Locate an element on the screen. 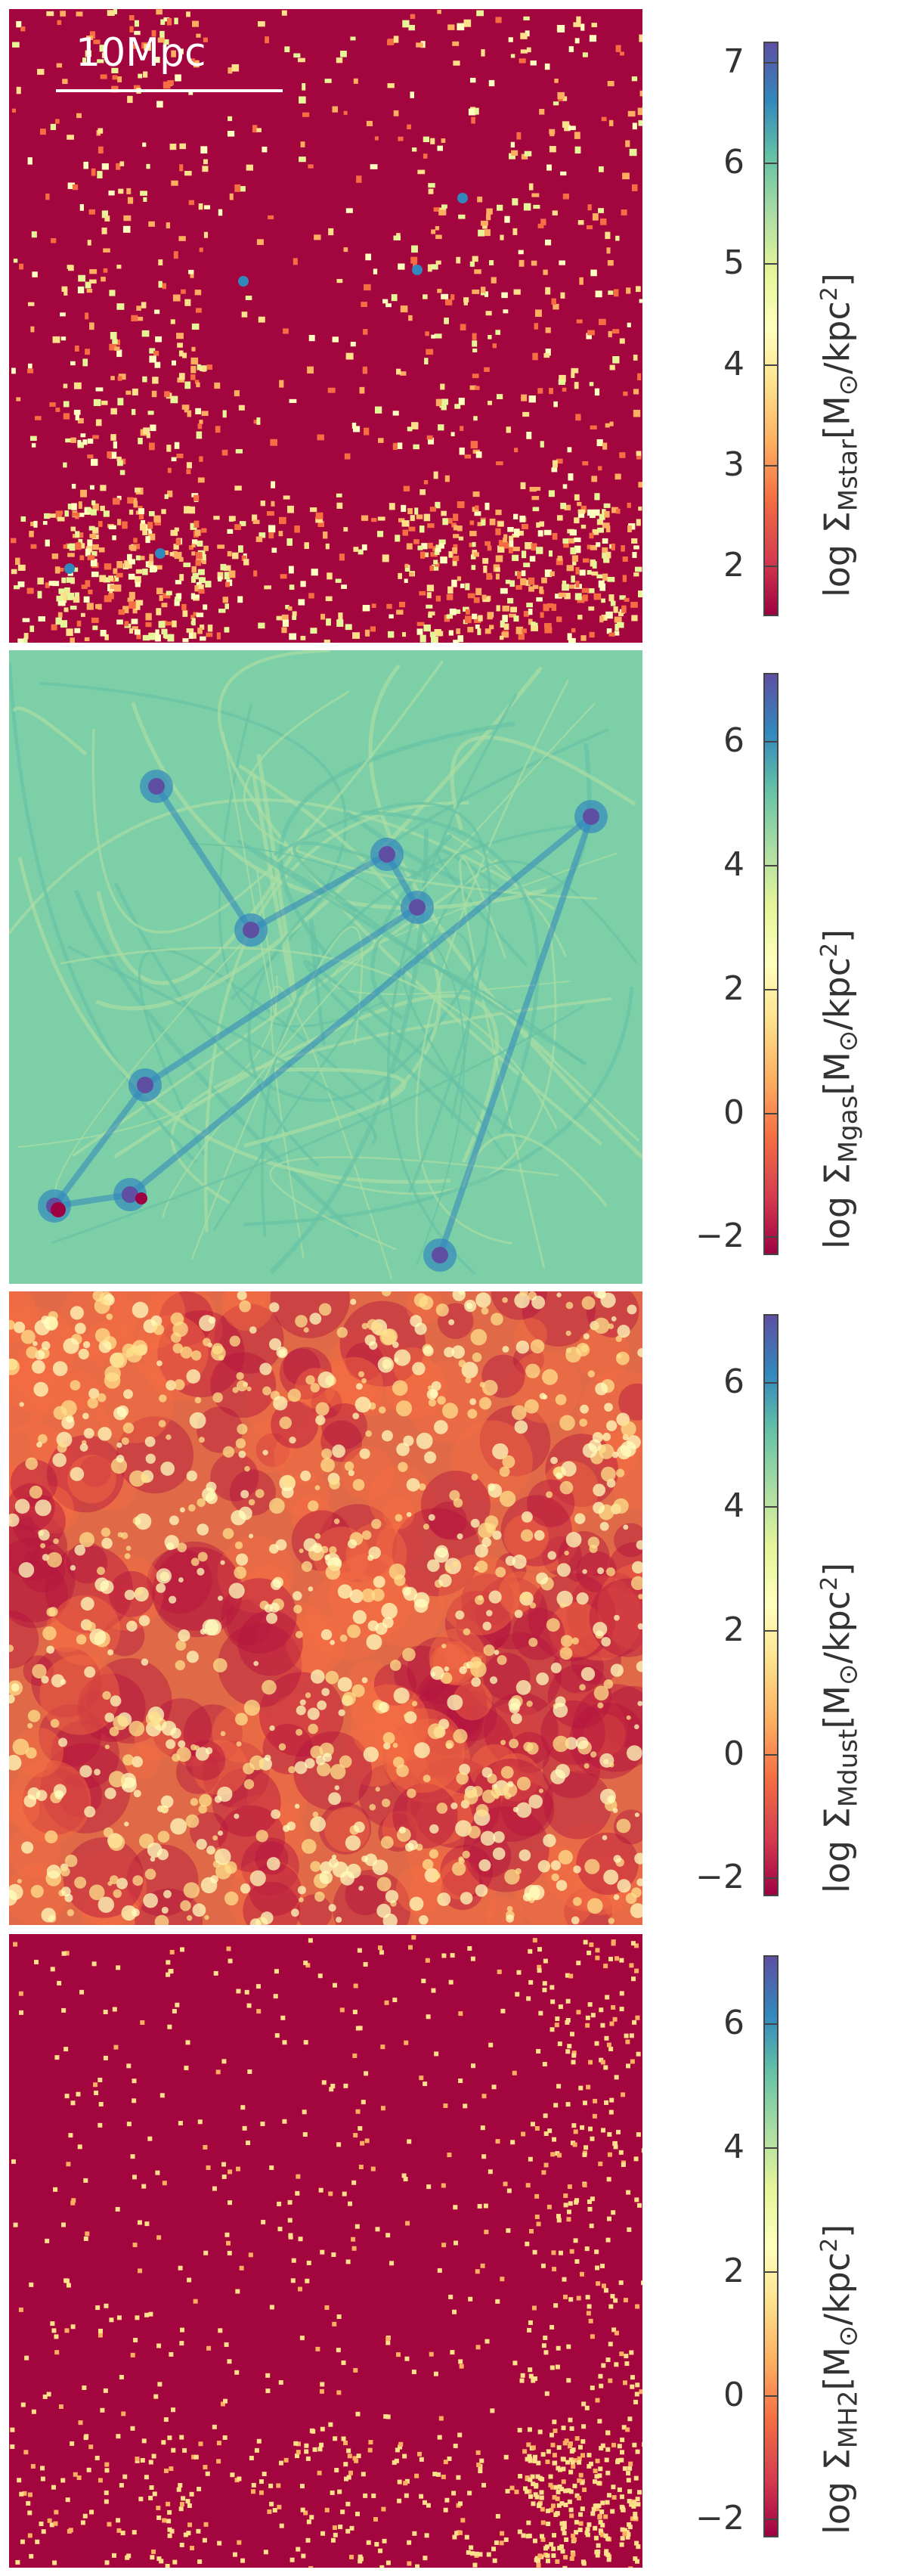 Image resolution: width=907 pixels, height=2576 pixels. colorbar-mstar is located at coordinates (771, 329).